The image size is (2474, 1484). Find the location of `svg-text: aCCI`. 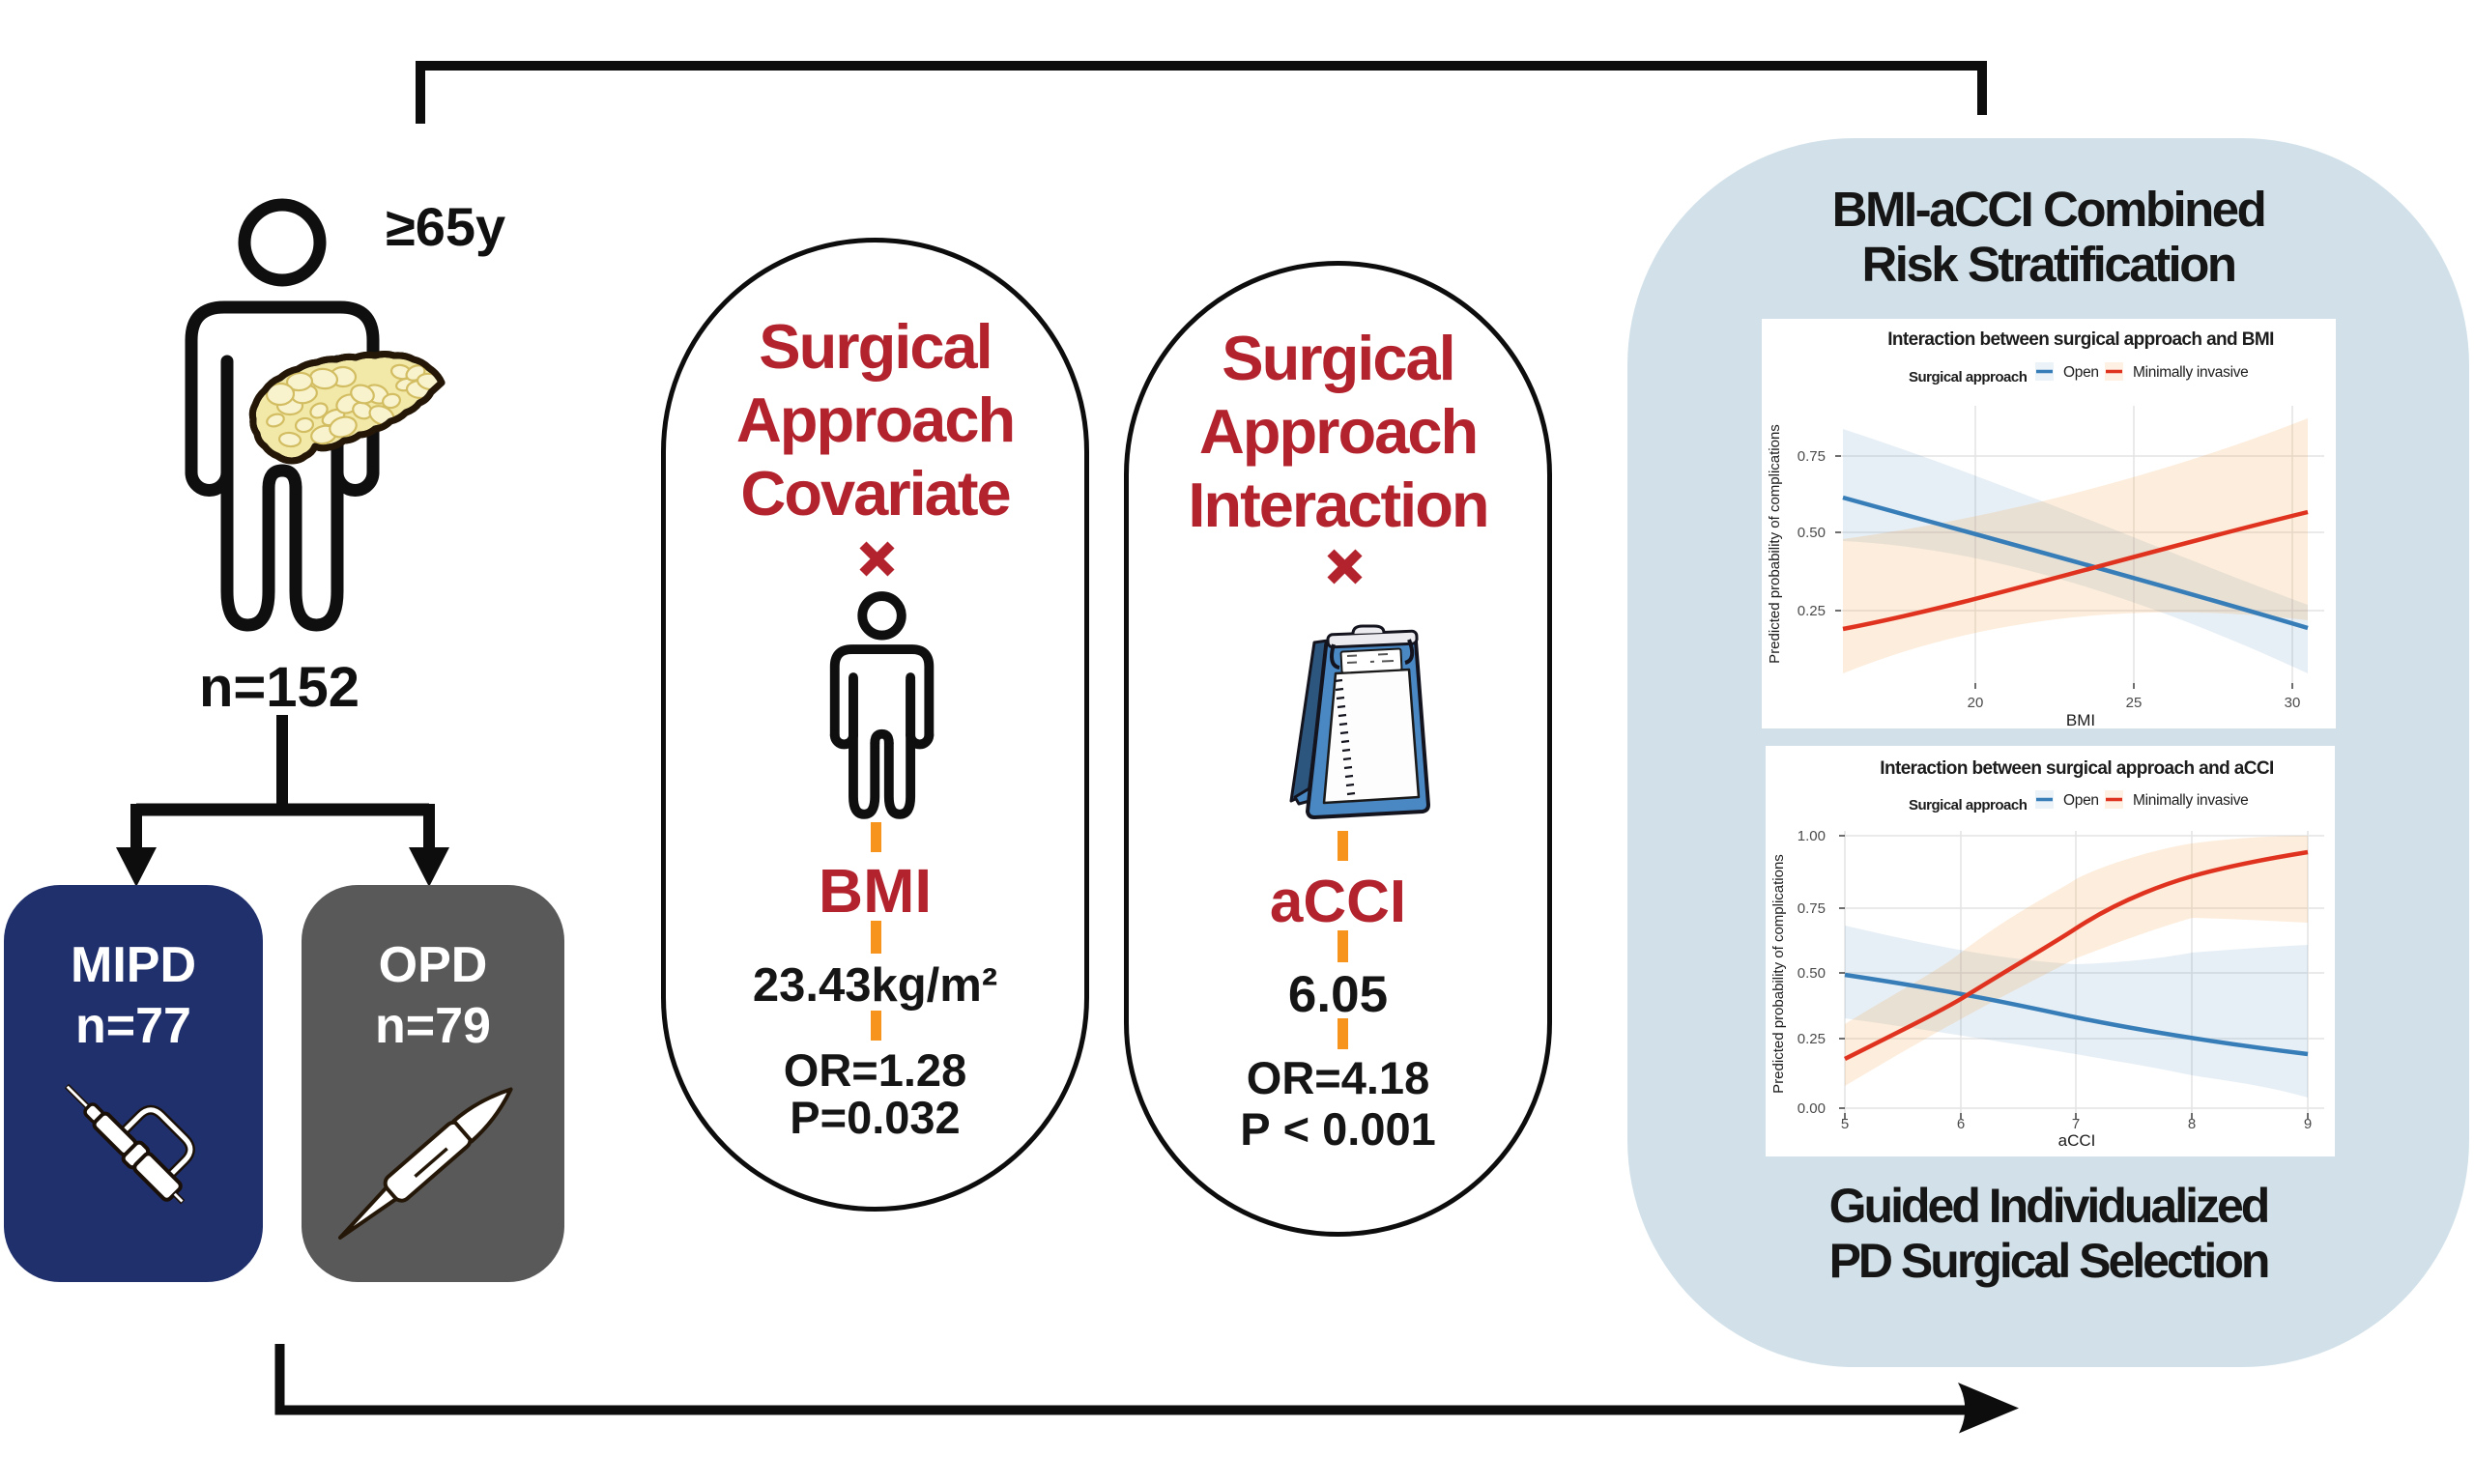

svg-text: aCCI is located at coordinates (2077, 1140).